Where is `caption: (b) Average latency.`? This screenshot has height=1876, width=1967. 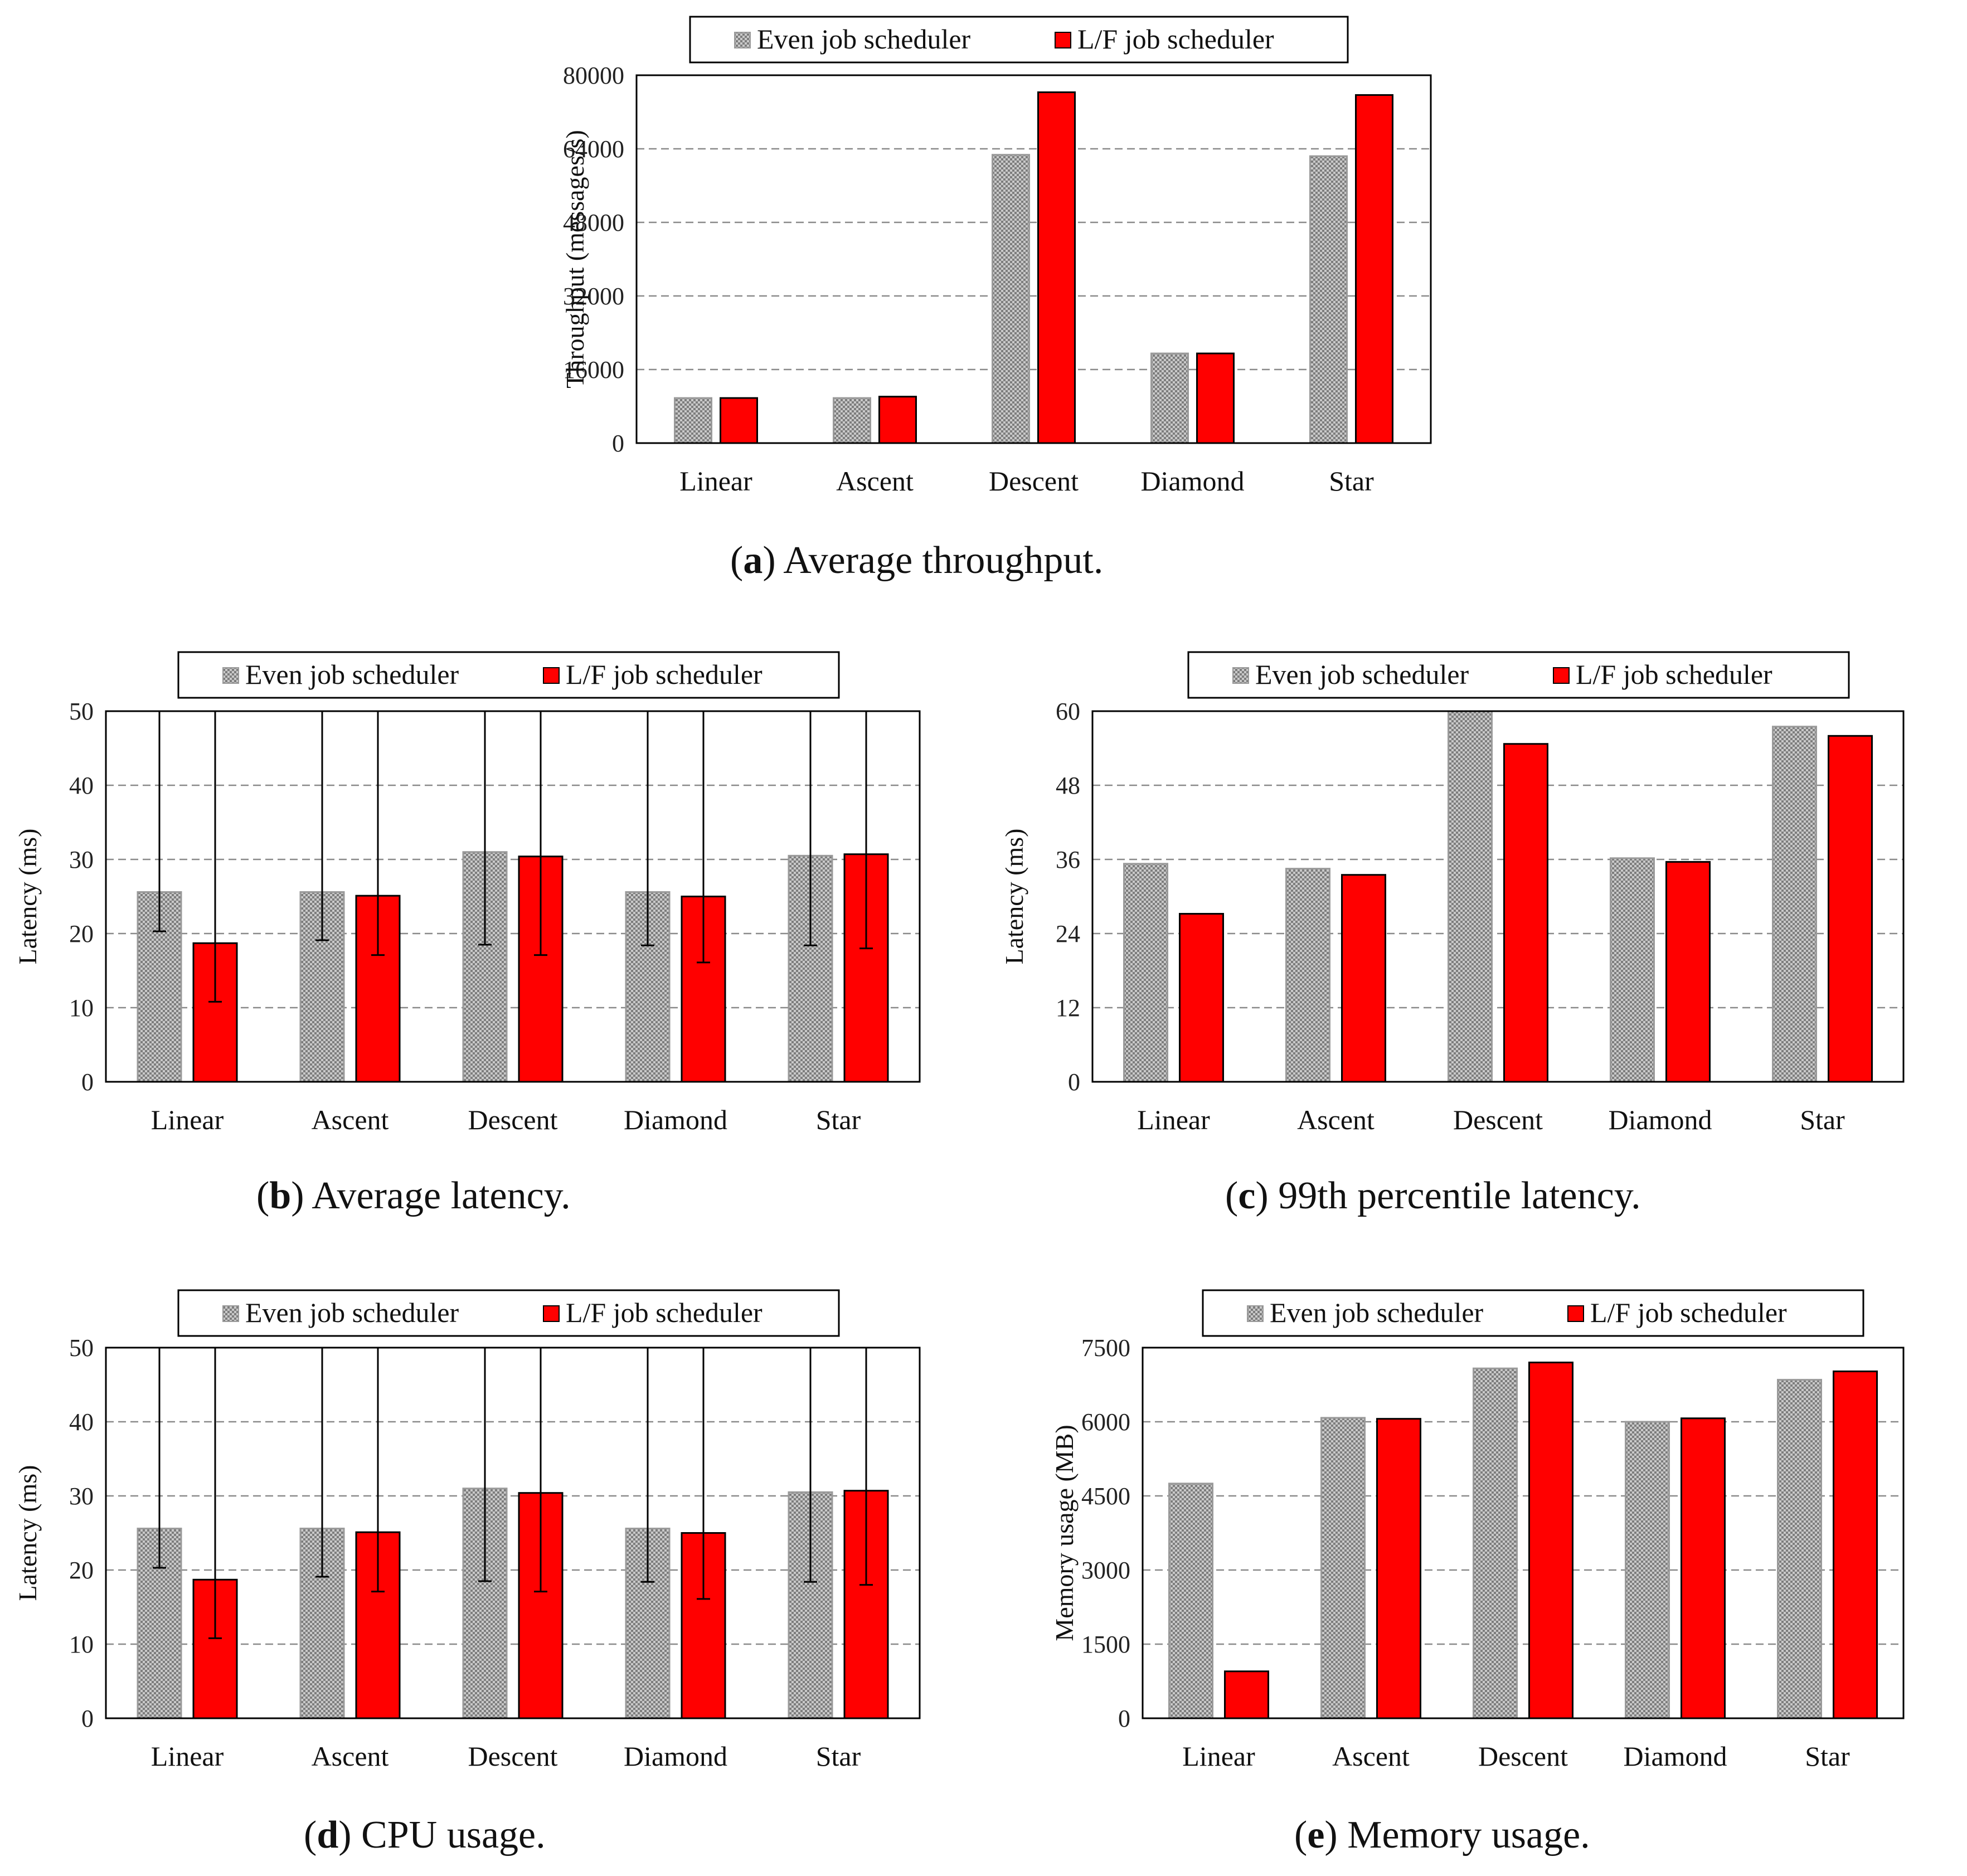 caption: (b) Average latency. is located at coordinates (413, 1195).